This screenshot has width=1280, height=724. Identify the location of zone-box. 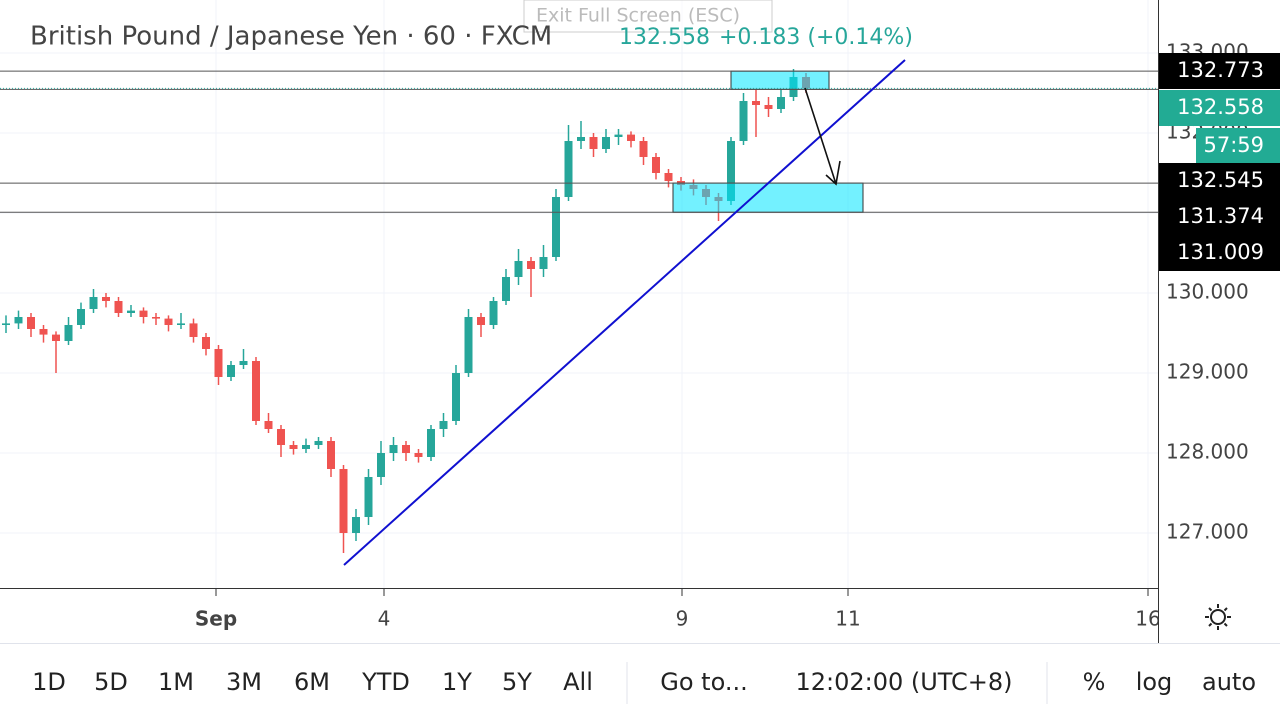
(768, 197).